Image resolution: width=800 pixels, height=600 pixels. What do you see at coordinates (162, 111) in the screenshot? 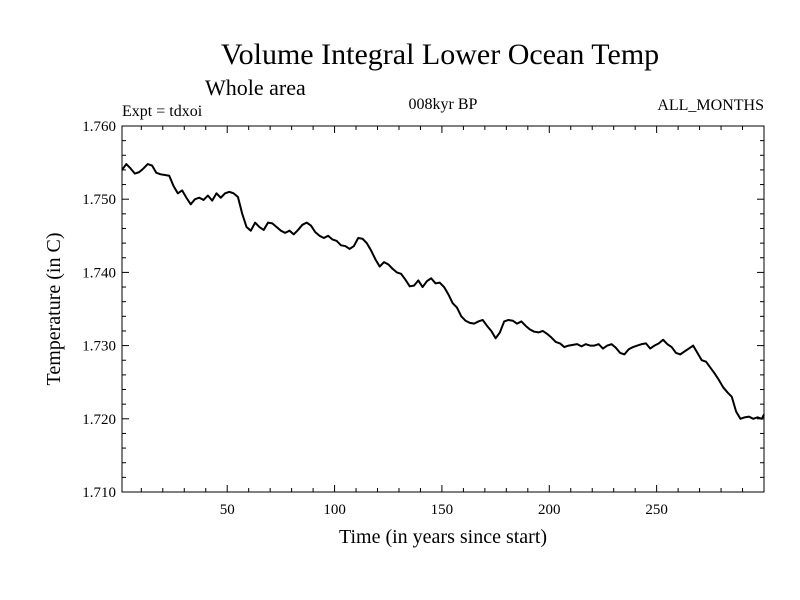
I see `experiment-label: Expt = tdxoi` at bounding box center [162, 111].